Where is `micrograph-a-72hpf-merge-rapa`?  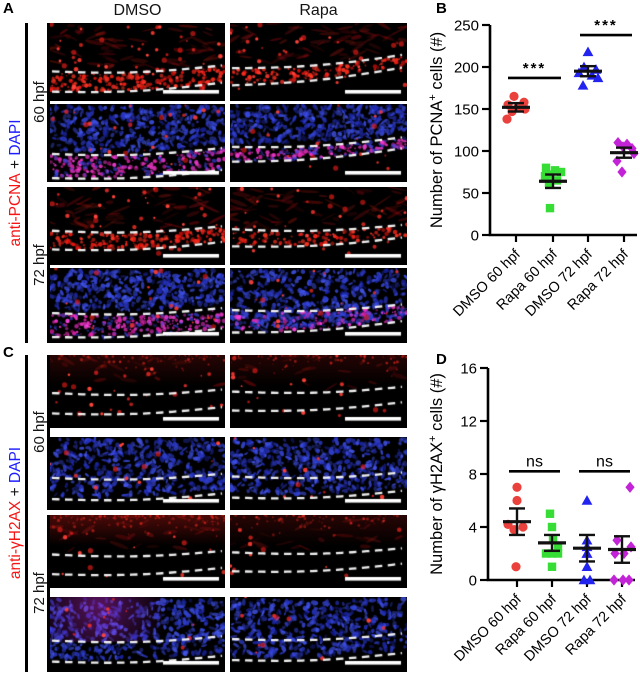
micrograph-a-72hpf-merge-rapa is located at coordinates (318, 305).